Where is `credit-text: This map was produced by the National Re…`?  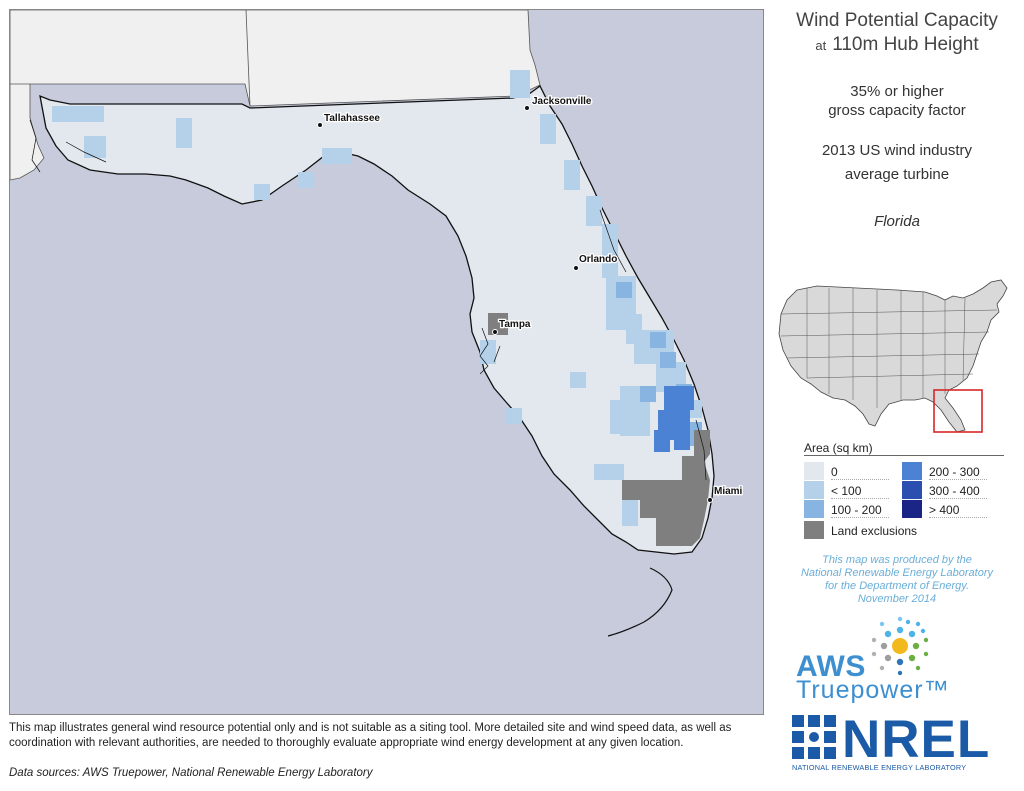 credit-text: This map was produced by the National Re… is located at coordinates (897, 580).